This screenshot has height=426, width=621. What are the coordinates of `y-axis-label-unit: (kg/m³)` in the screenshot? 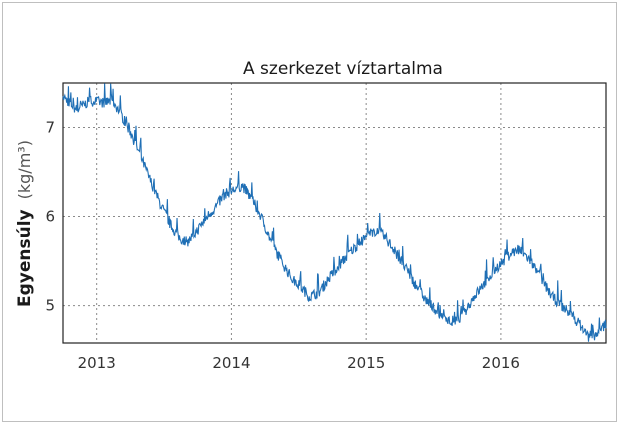 It's located at (24, 169).